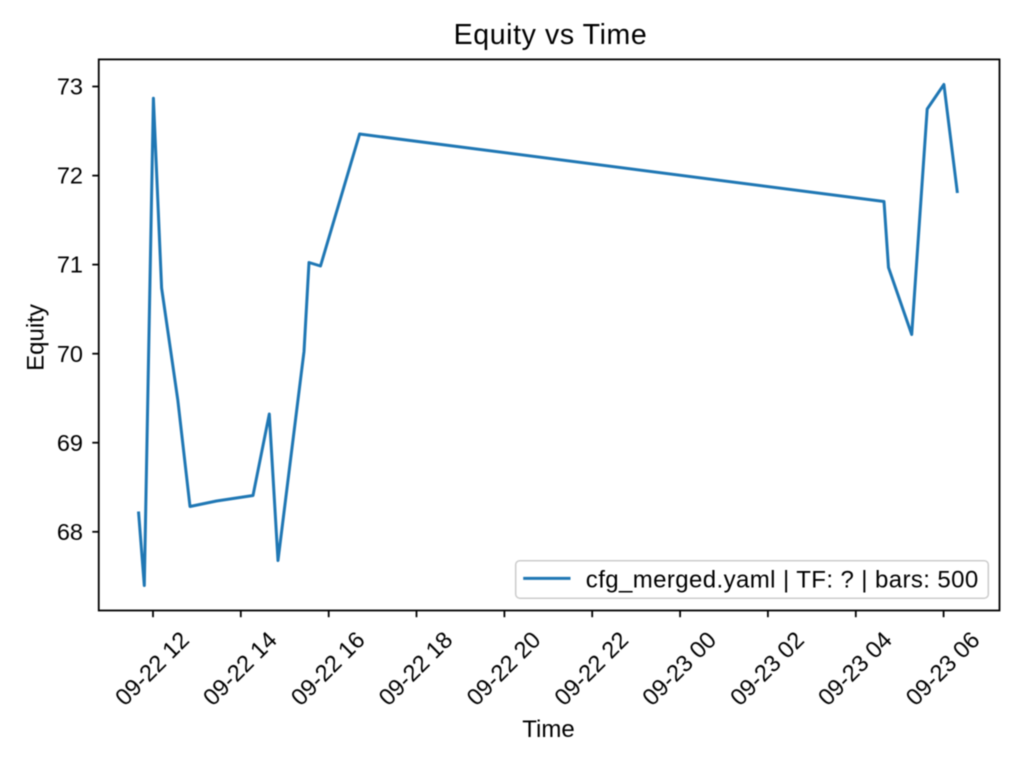  Describe the element at coordinates (70, 87) in the screenshot. I see `svg-text: 73` at that location.